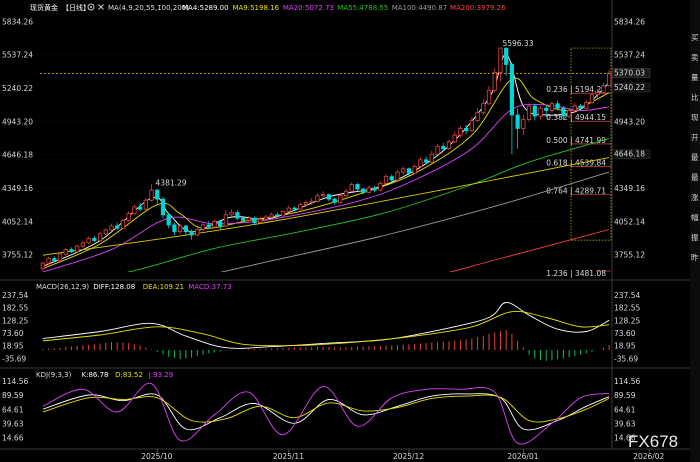 The image size is (700, 462). I want to click on kdj-header: KDJ(9,3,3) K:86.78 D:83.52 J:93.29, so click(104, 375).